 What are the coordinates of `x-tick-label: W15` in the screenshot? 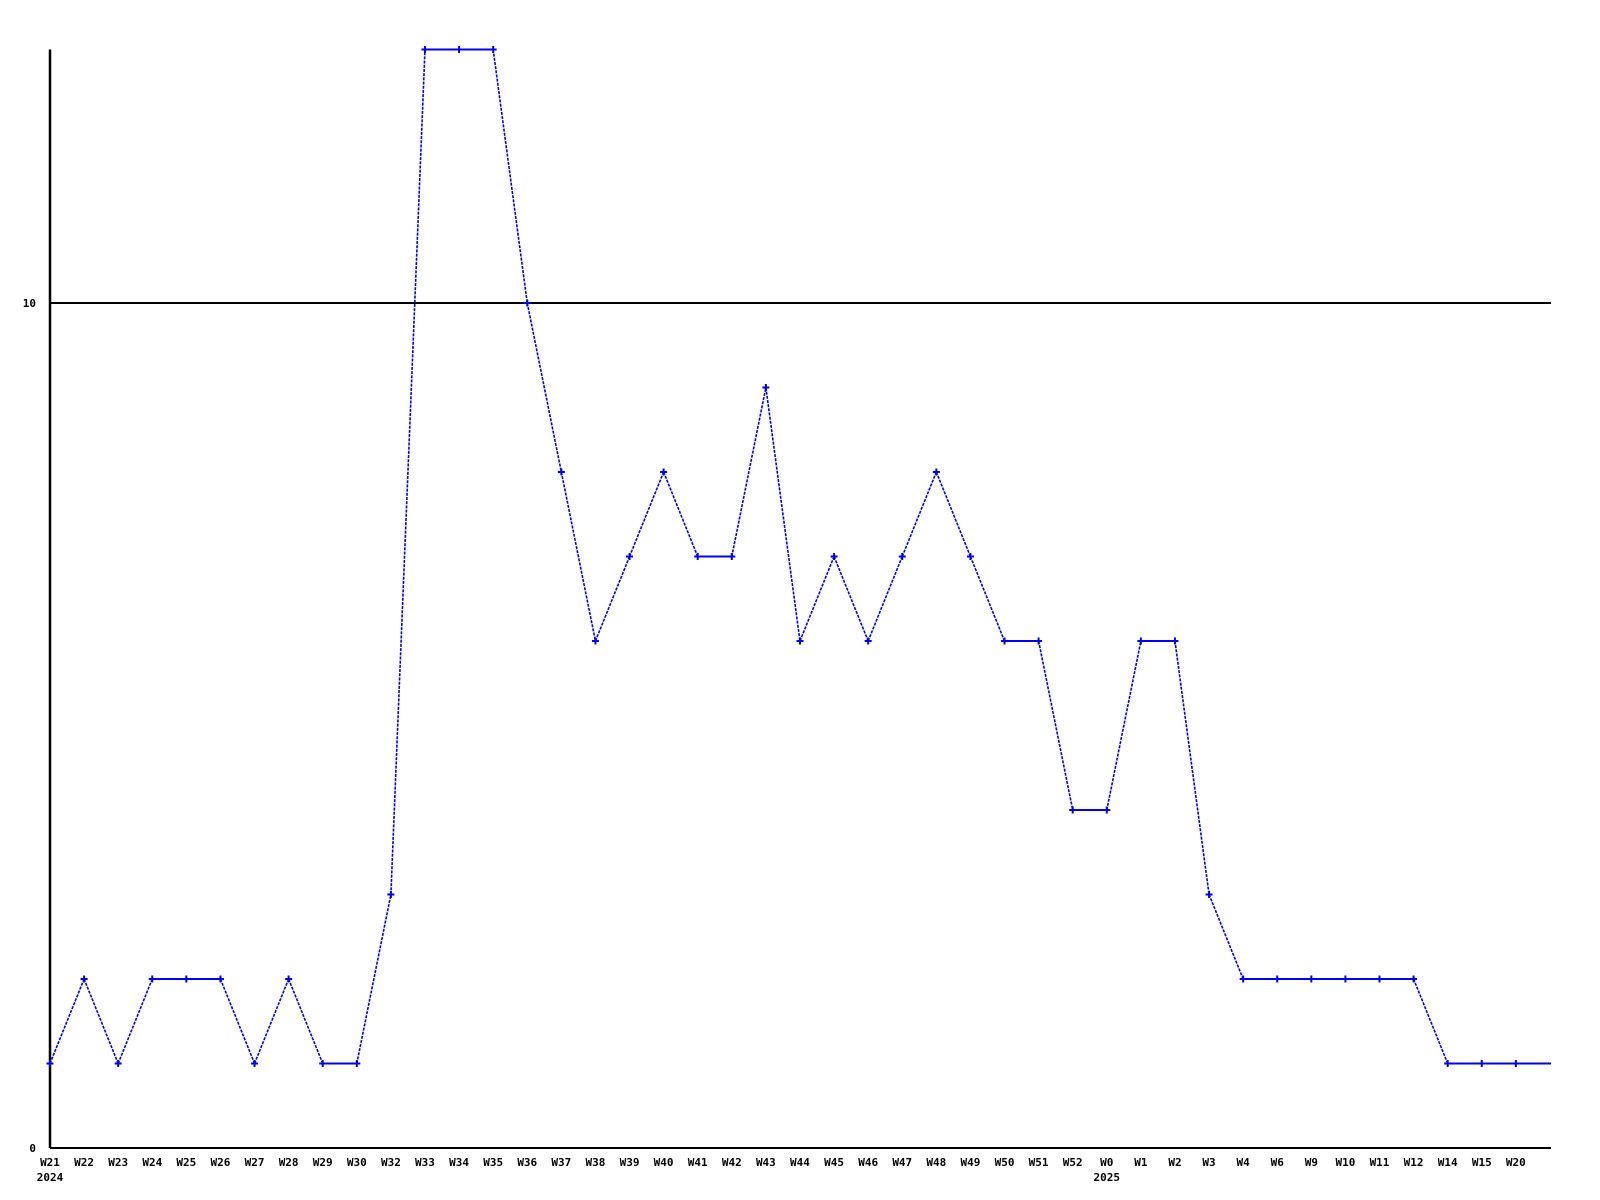 It's located at (1482, 1162).